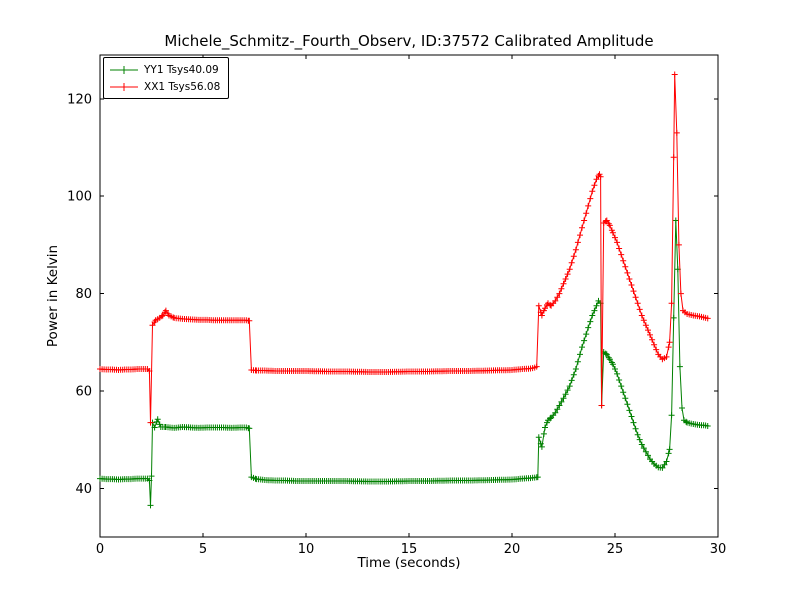 This screenshot has width=800, height=600. I want to click on y-tick-label: 80, so click(83, 294).